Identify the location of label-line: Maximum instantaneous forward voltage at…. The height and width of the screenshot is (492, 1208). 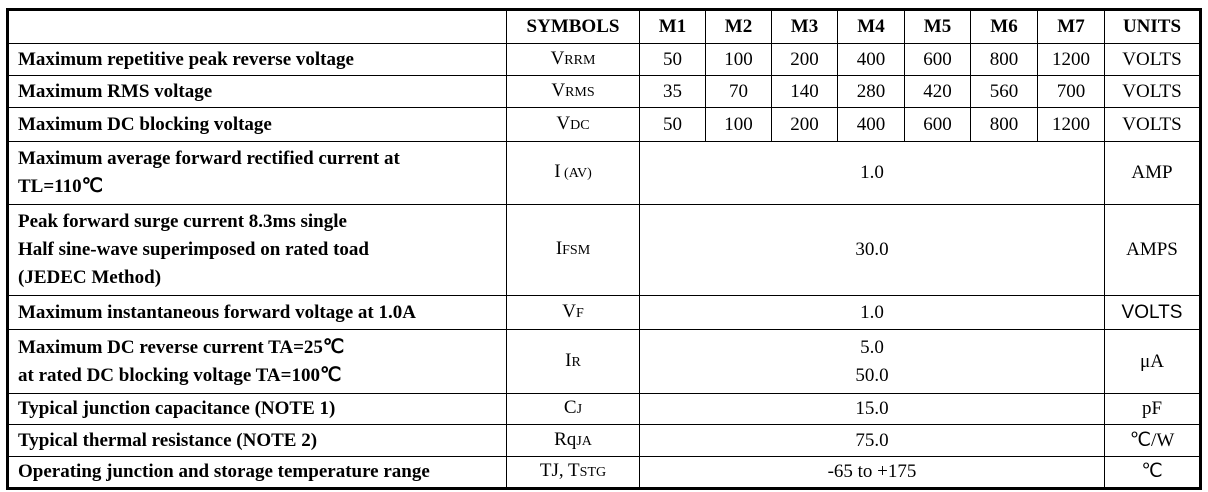
(217, 312).